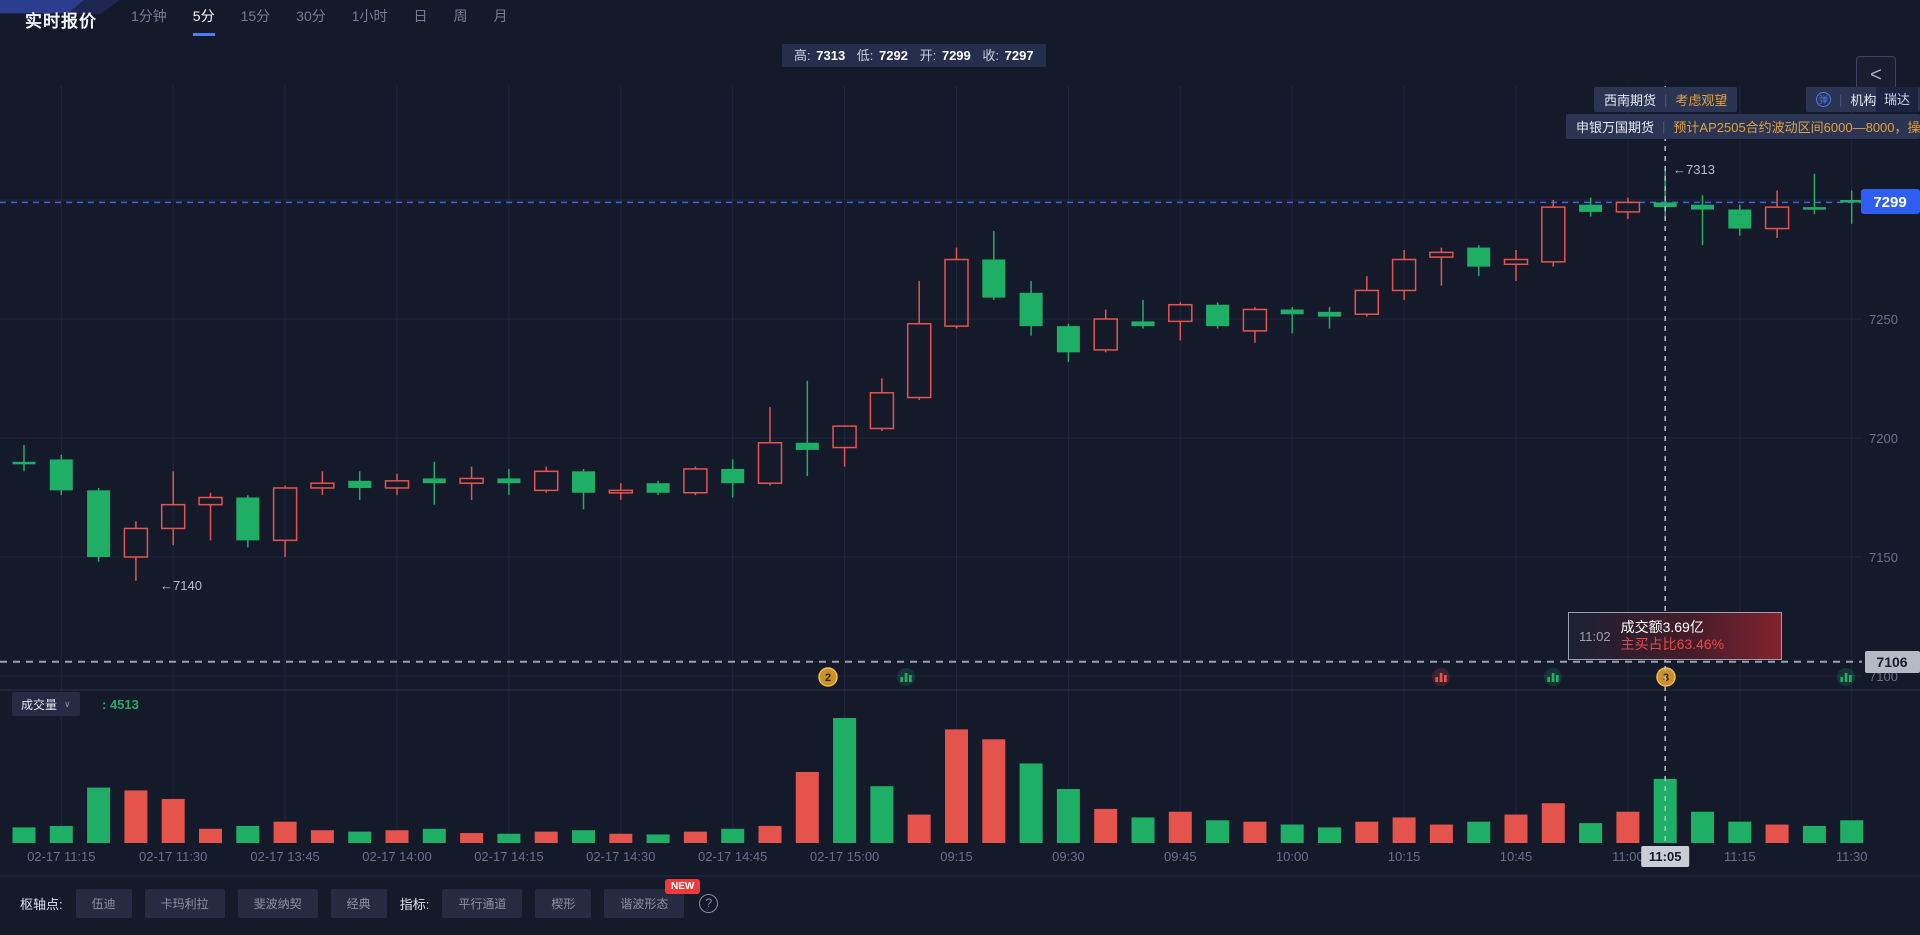 The image size is (1920, 935). Describe the element at coordinates (203, 18) in the screenshot. I see `tab-5分: 5分` at that location.